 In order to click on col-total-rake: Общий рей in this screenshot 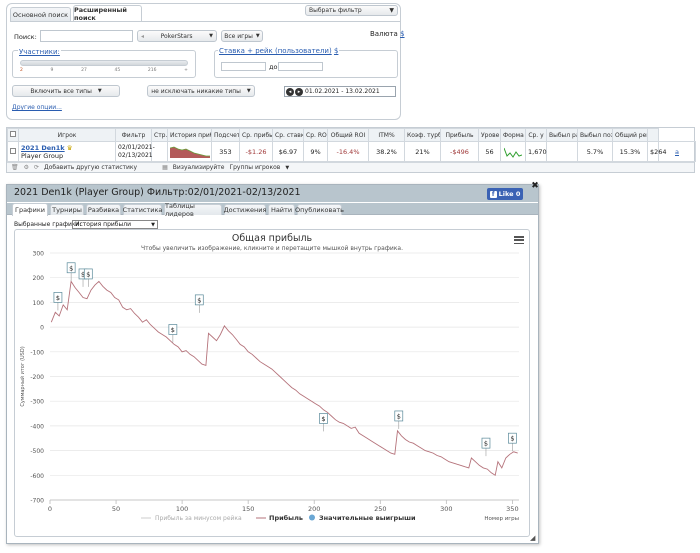, I will do `click(630, 135)`.